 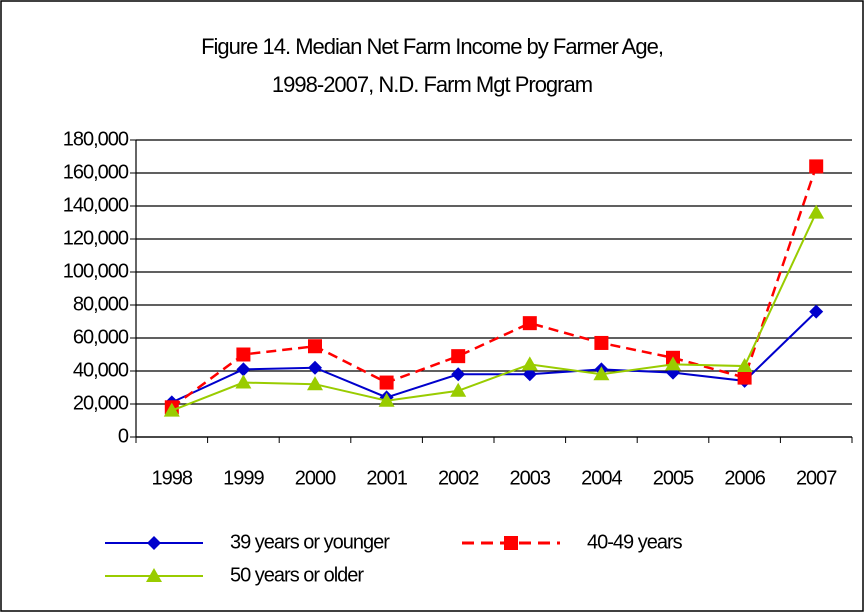 I want to click on x-tick-label: 1999, so click(x=243, y=478).